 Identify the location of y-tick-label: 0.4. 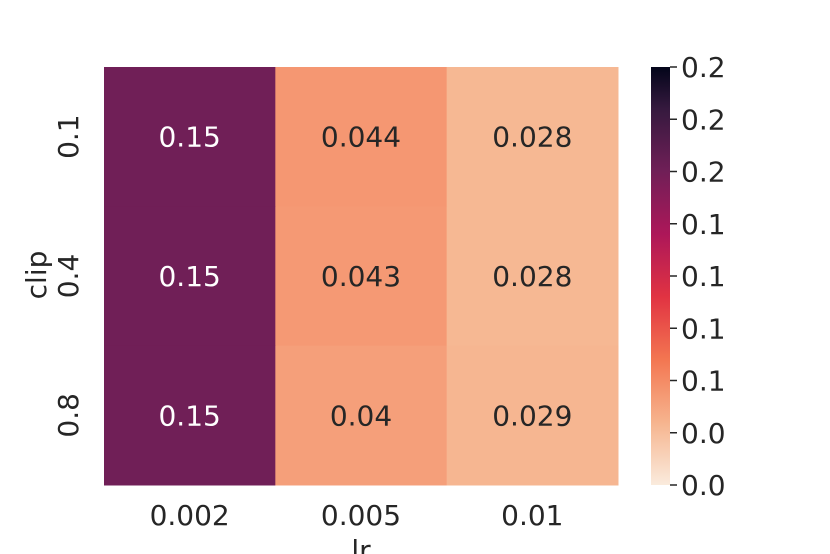
(68, 276).